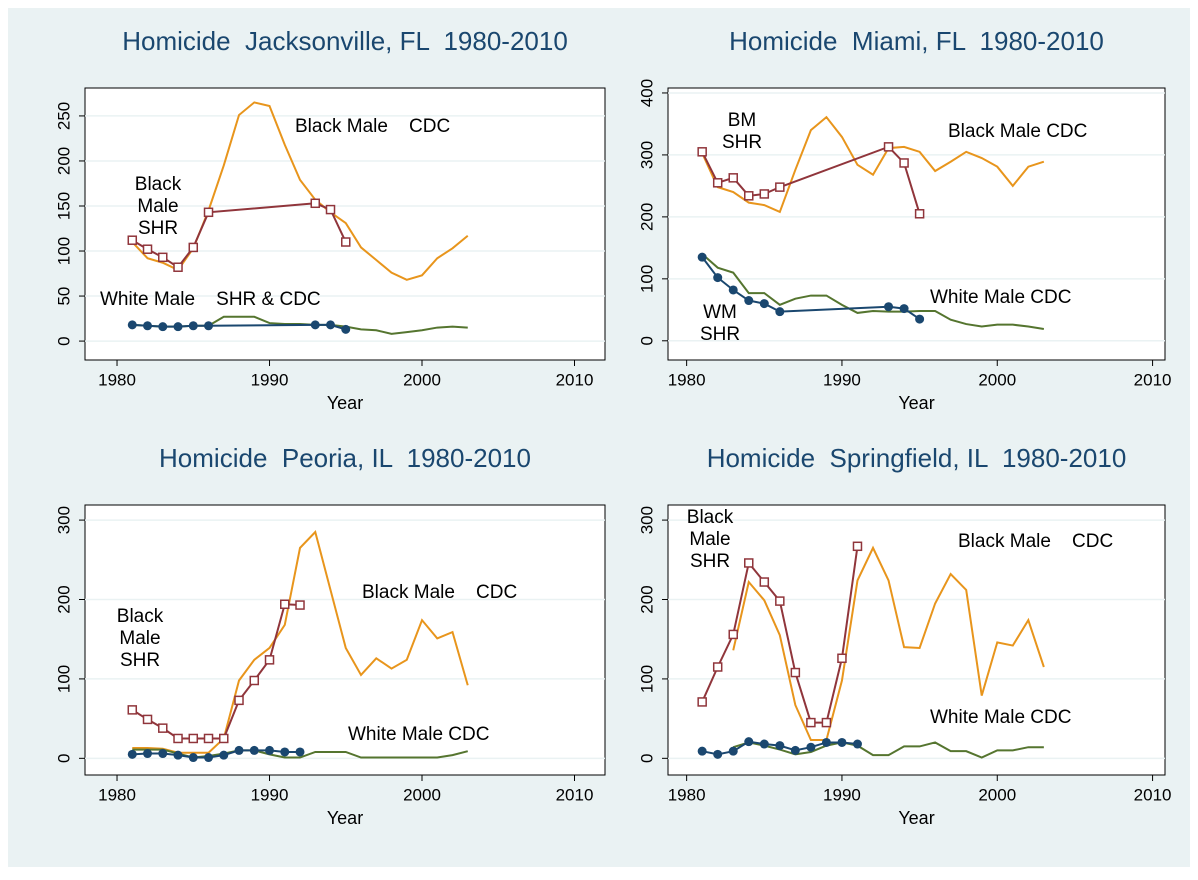 Image resolution: width=1198 pixels, height=880 pixels. What do you see at coordinates (140, 616) in the screenshot?
I see `annotation: Black` at bounding box center [140, 616].